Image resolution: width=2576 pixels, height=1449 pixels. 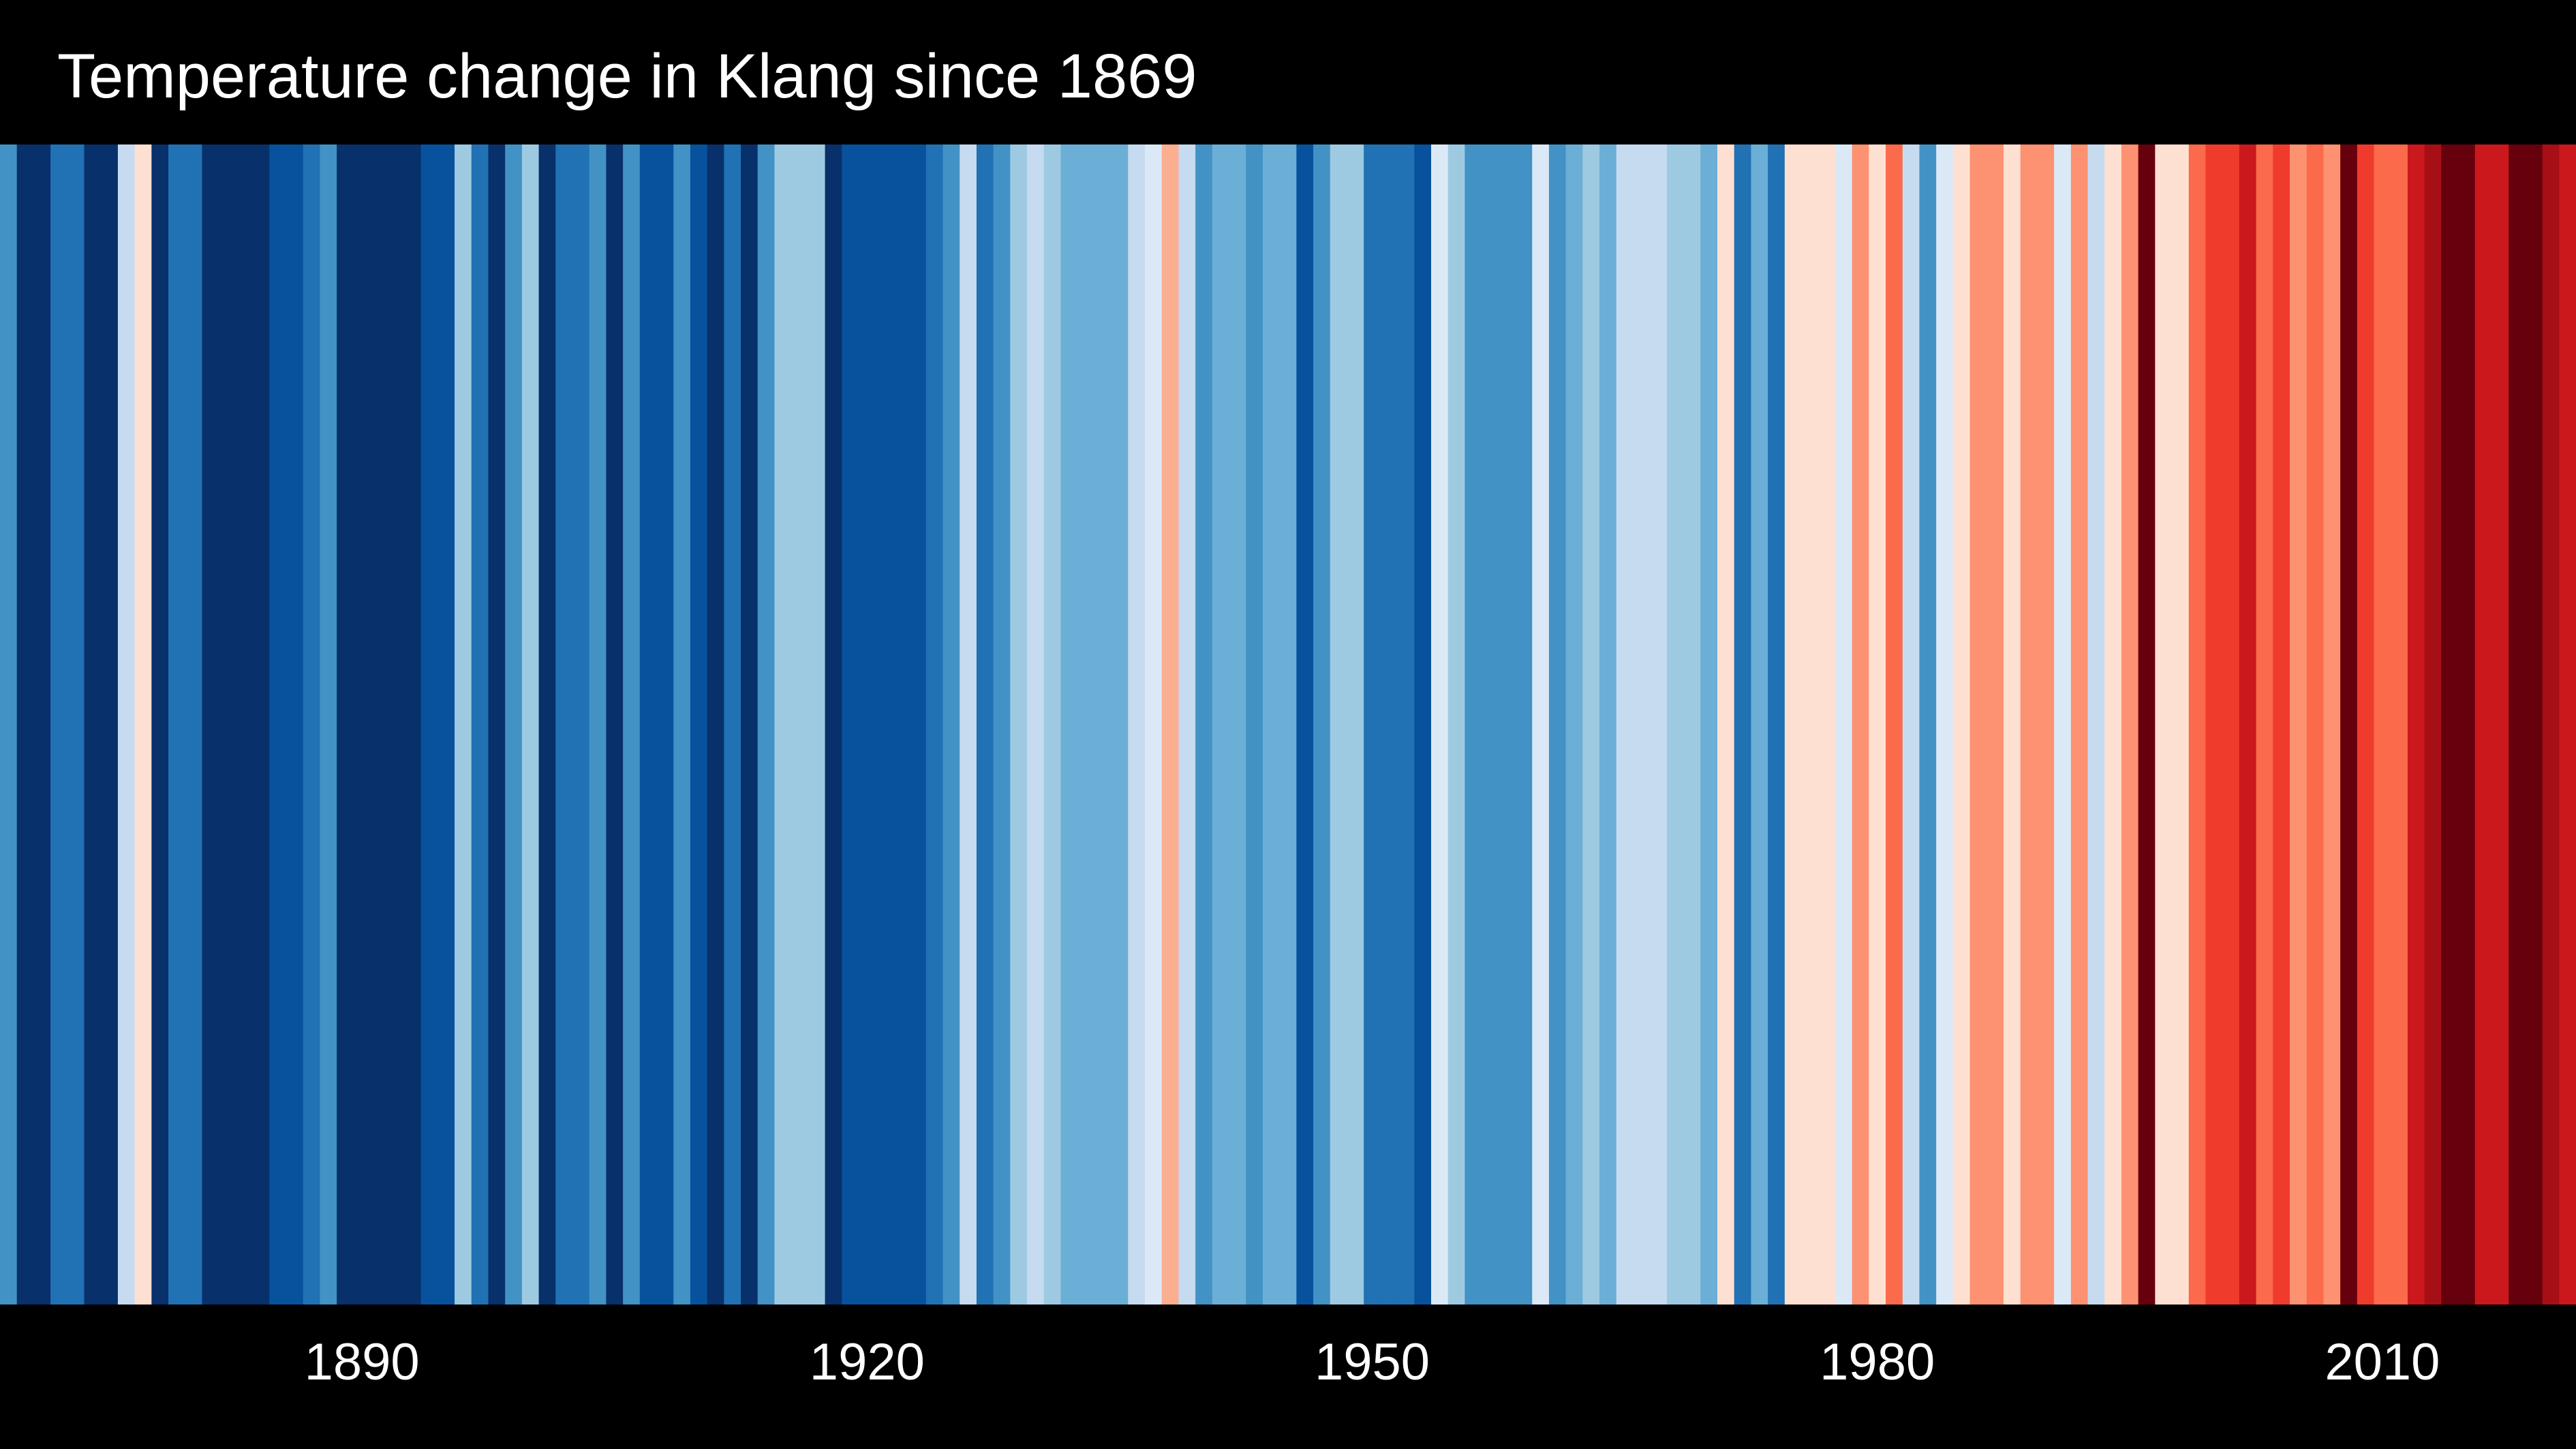 What do you see at coordinates (800, 724) in the screenshot?
I see `stripe-1916` at bounding box center [800, 724].